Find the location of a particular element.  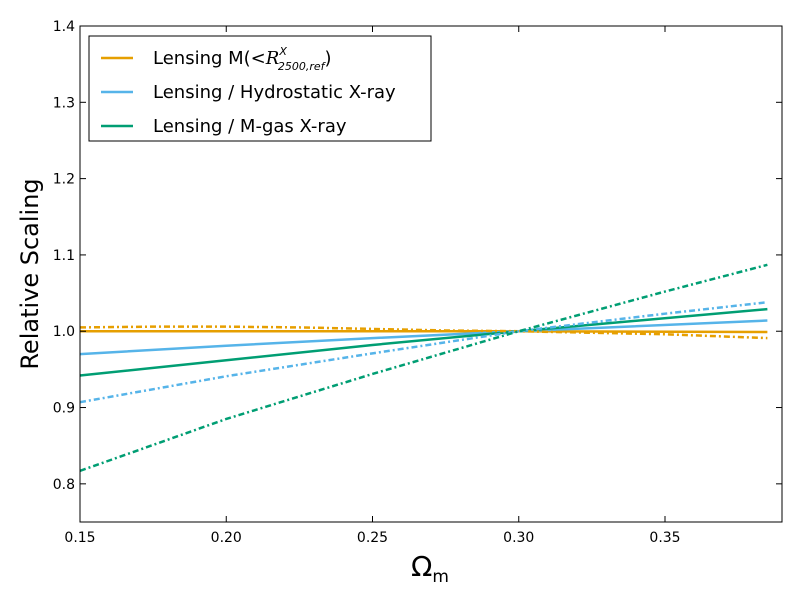

y-axis-label: Relative Scaling is located at coordinates (30, 273).